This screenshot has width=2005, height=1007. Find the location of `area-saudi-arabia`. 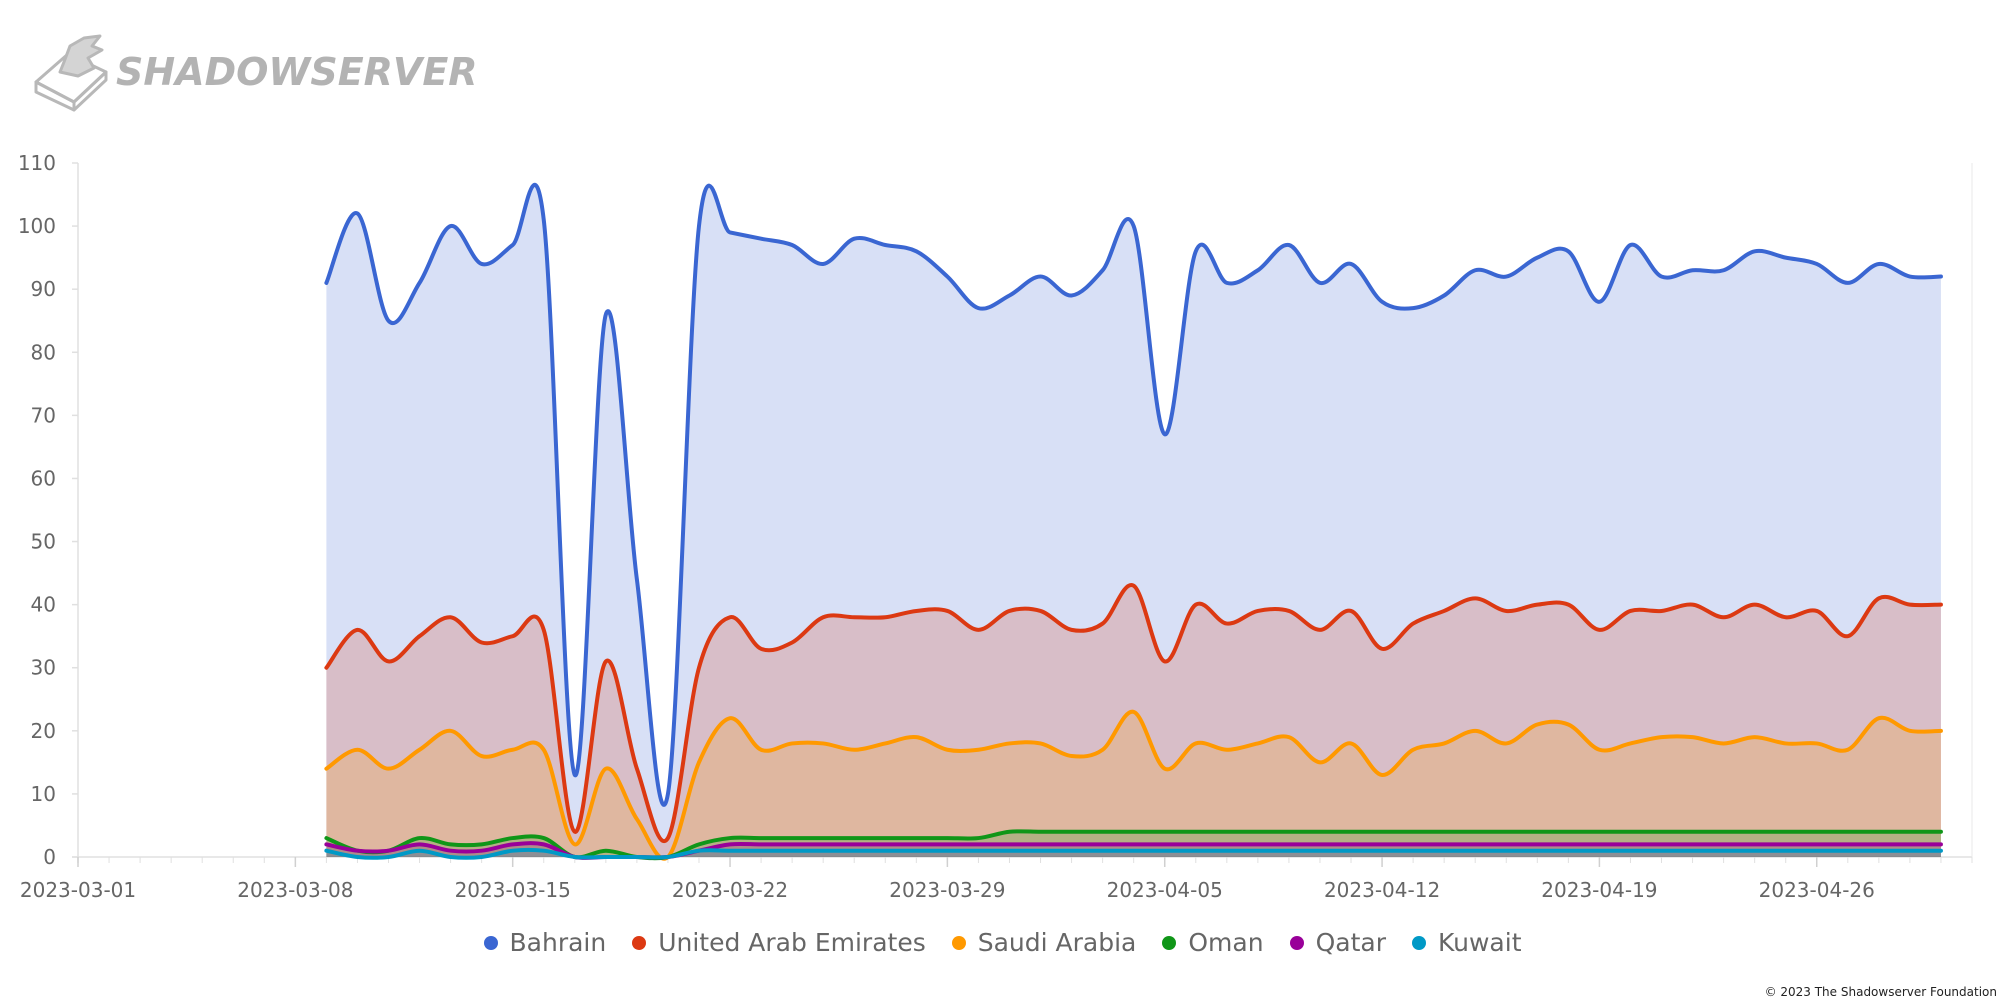

area-saudi-arabia is located at coordinates (1133, 785).